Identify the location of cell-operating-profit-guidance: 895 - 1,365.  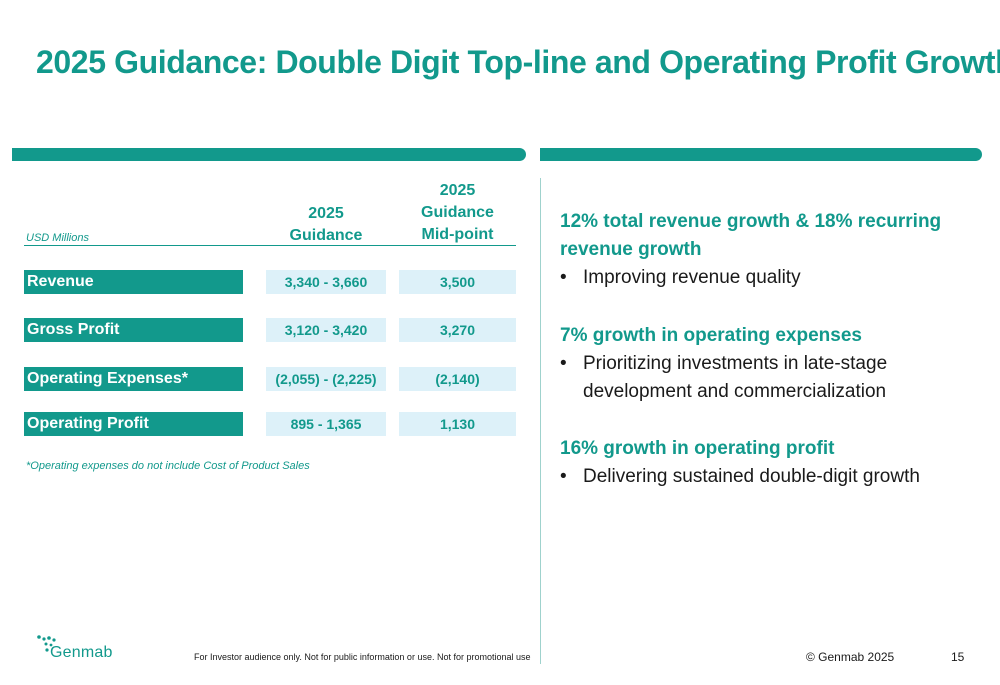
(326, 424).